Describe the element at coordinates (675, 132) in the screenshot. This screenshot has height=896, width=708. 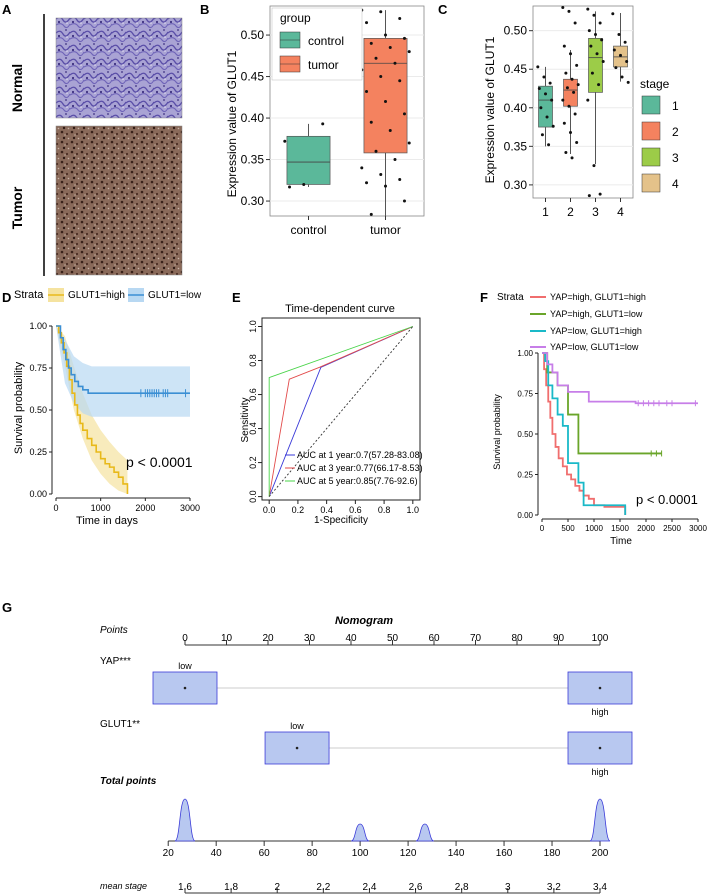
I see `c-legend-label-2: 2` at that location.